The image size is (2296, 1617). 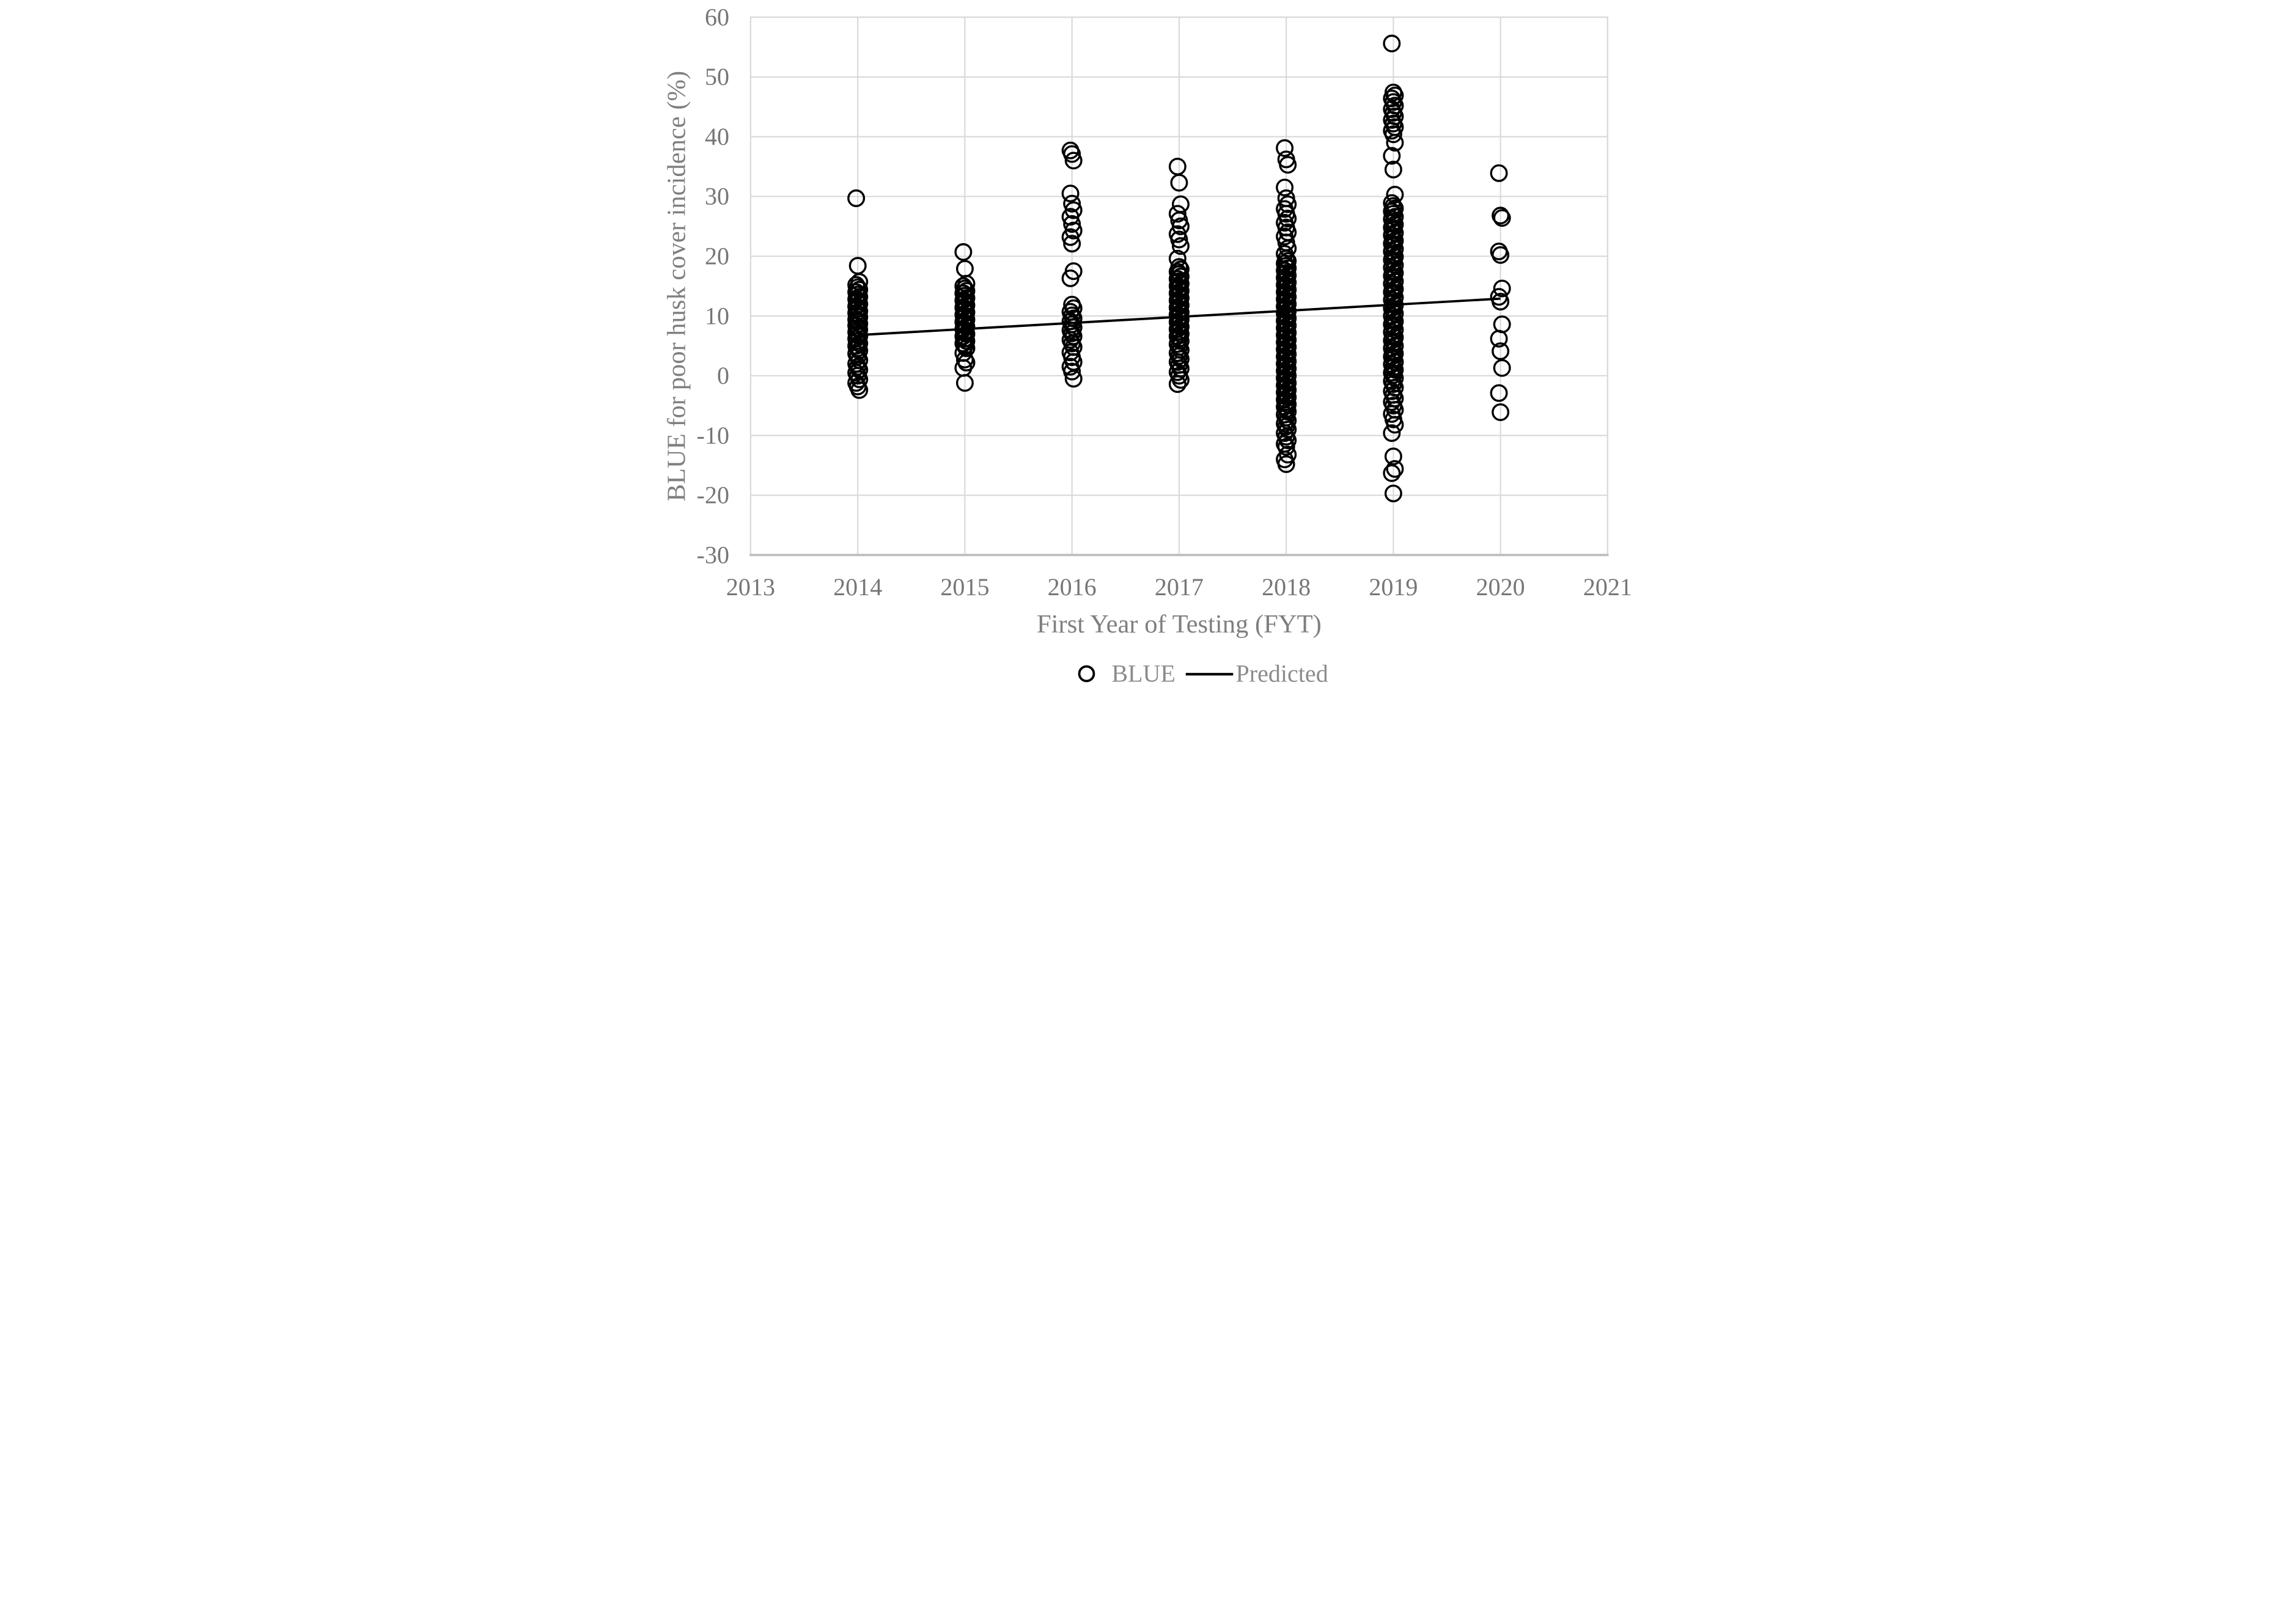 What do you see at coordinates (1143, 674) in the screenshot?
I see `legend-label-blue: BLUE` at bounding box center [1143, 674].